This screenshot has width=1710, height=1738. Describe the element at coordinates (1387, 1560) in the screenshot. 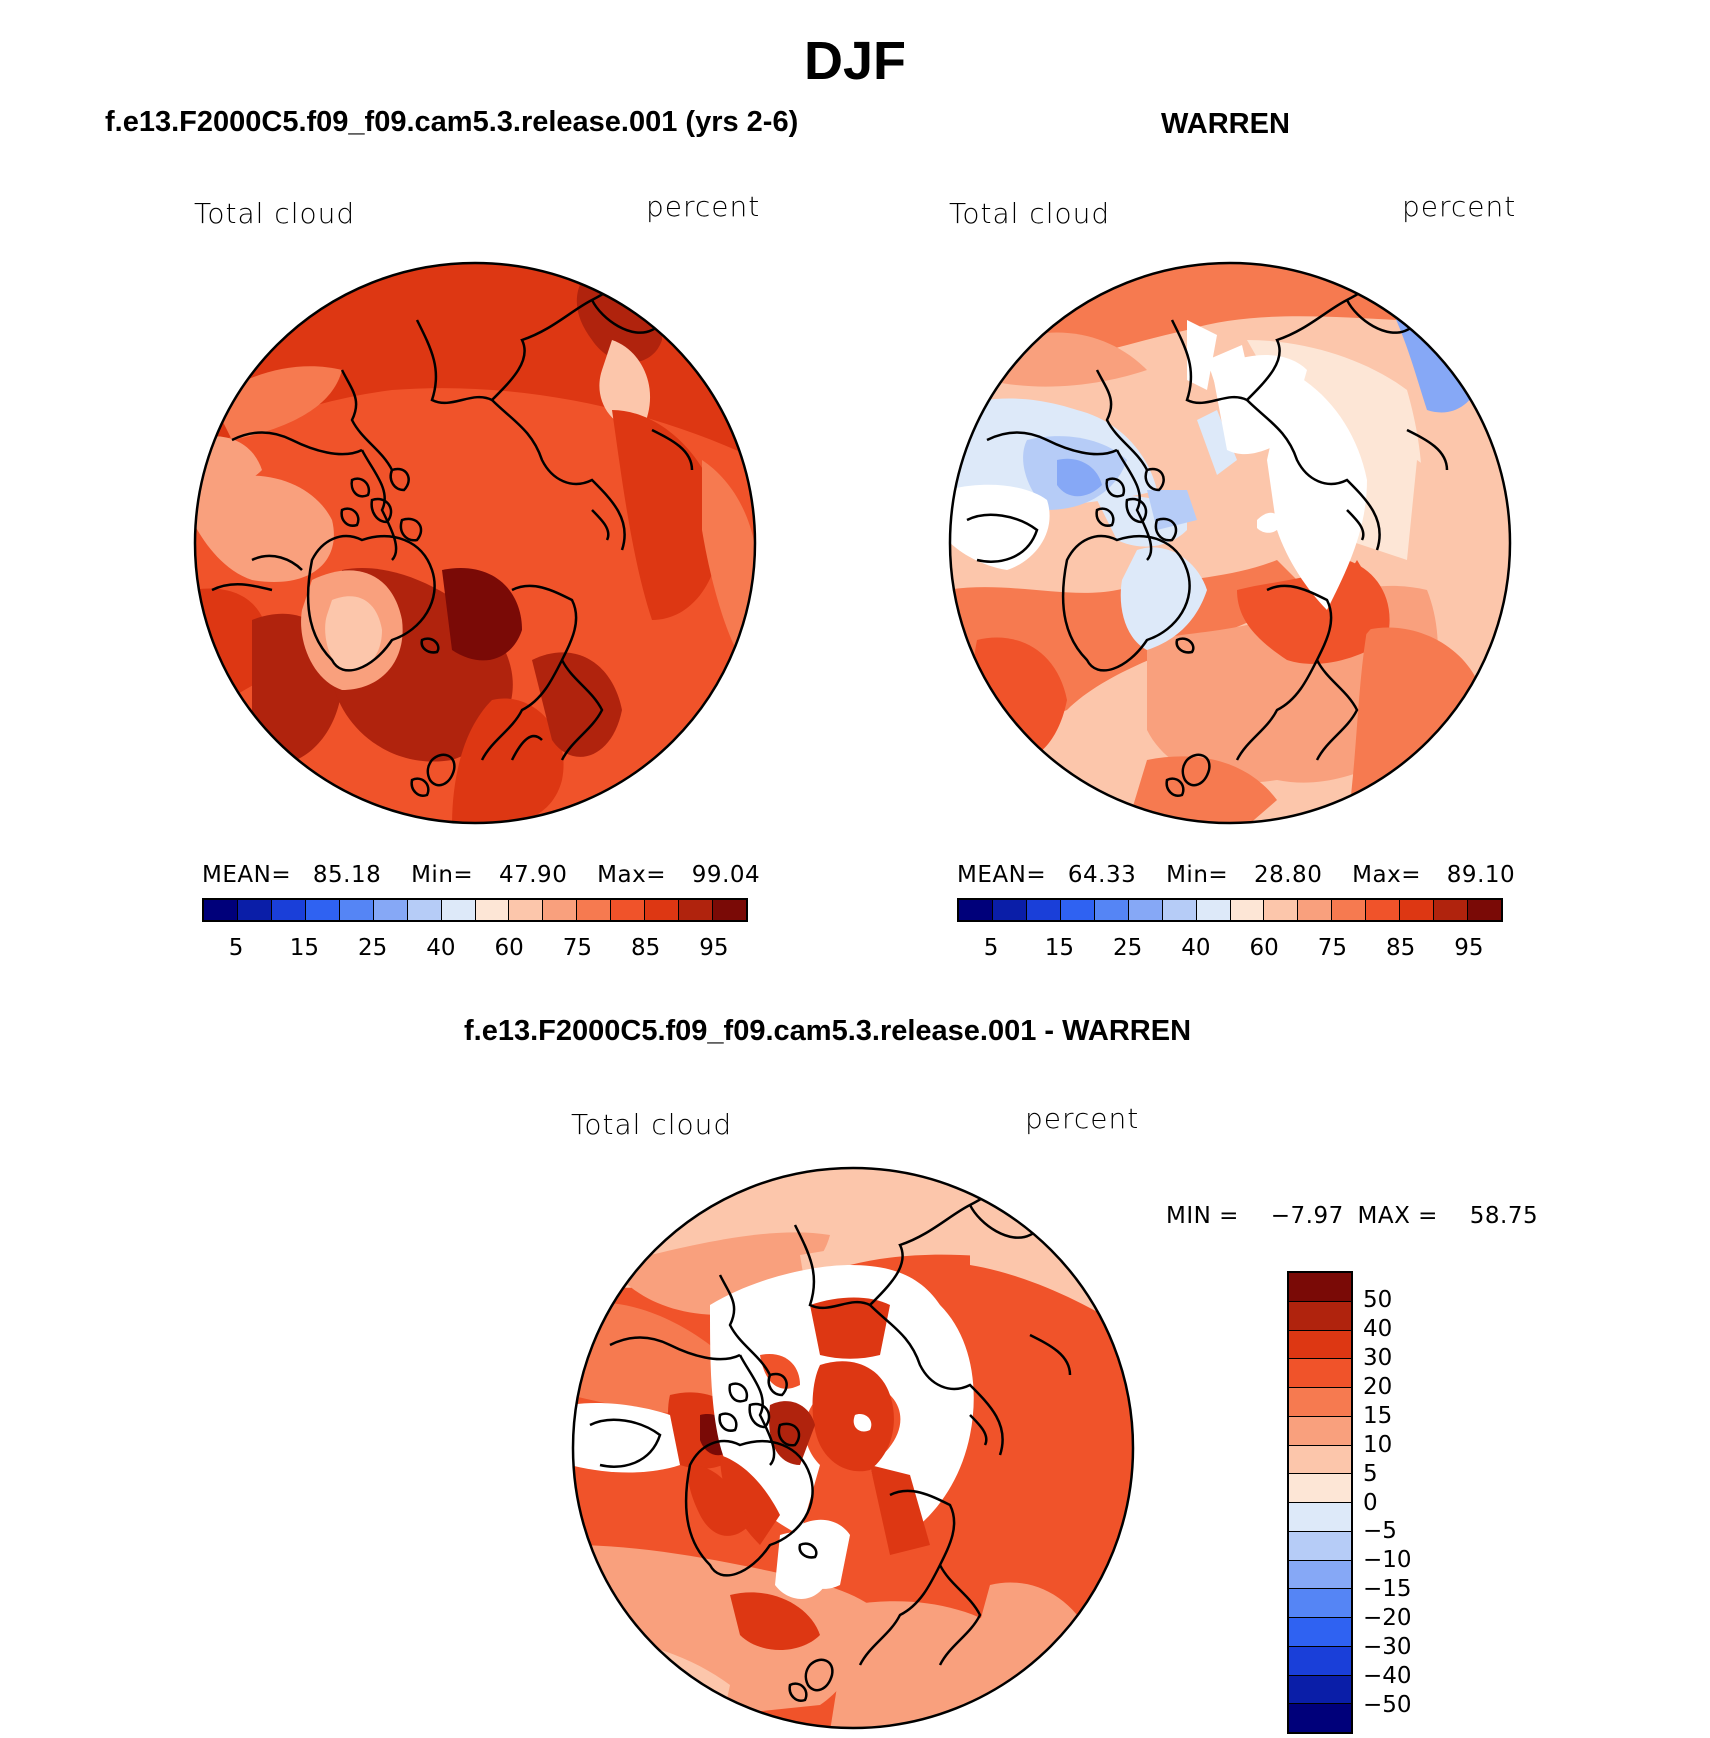

I see `colorbar-tick-label: −10` at that location.